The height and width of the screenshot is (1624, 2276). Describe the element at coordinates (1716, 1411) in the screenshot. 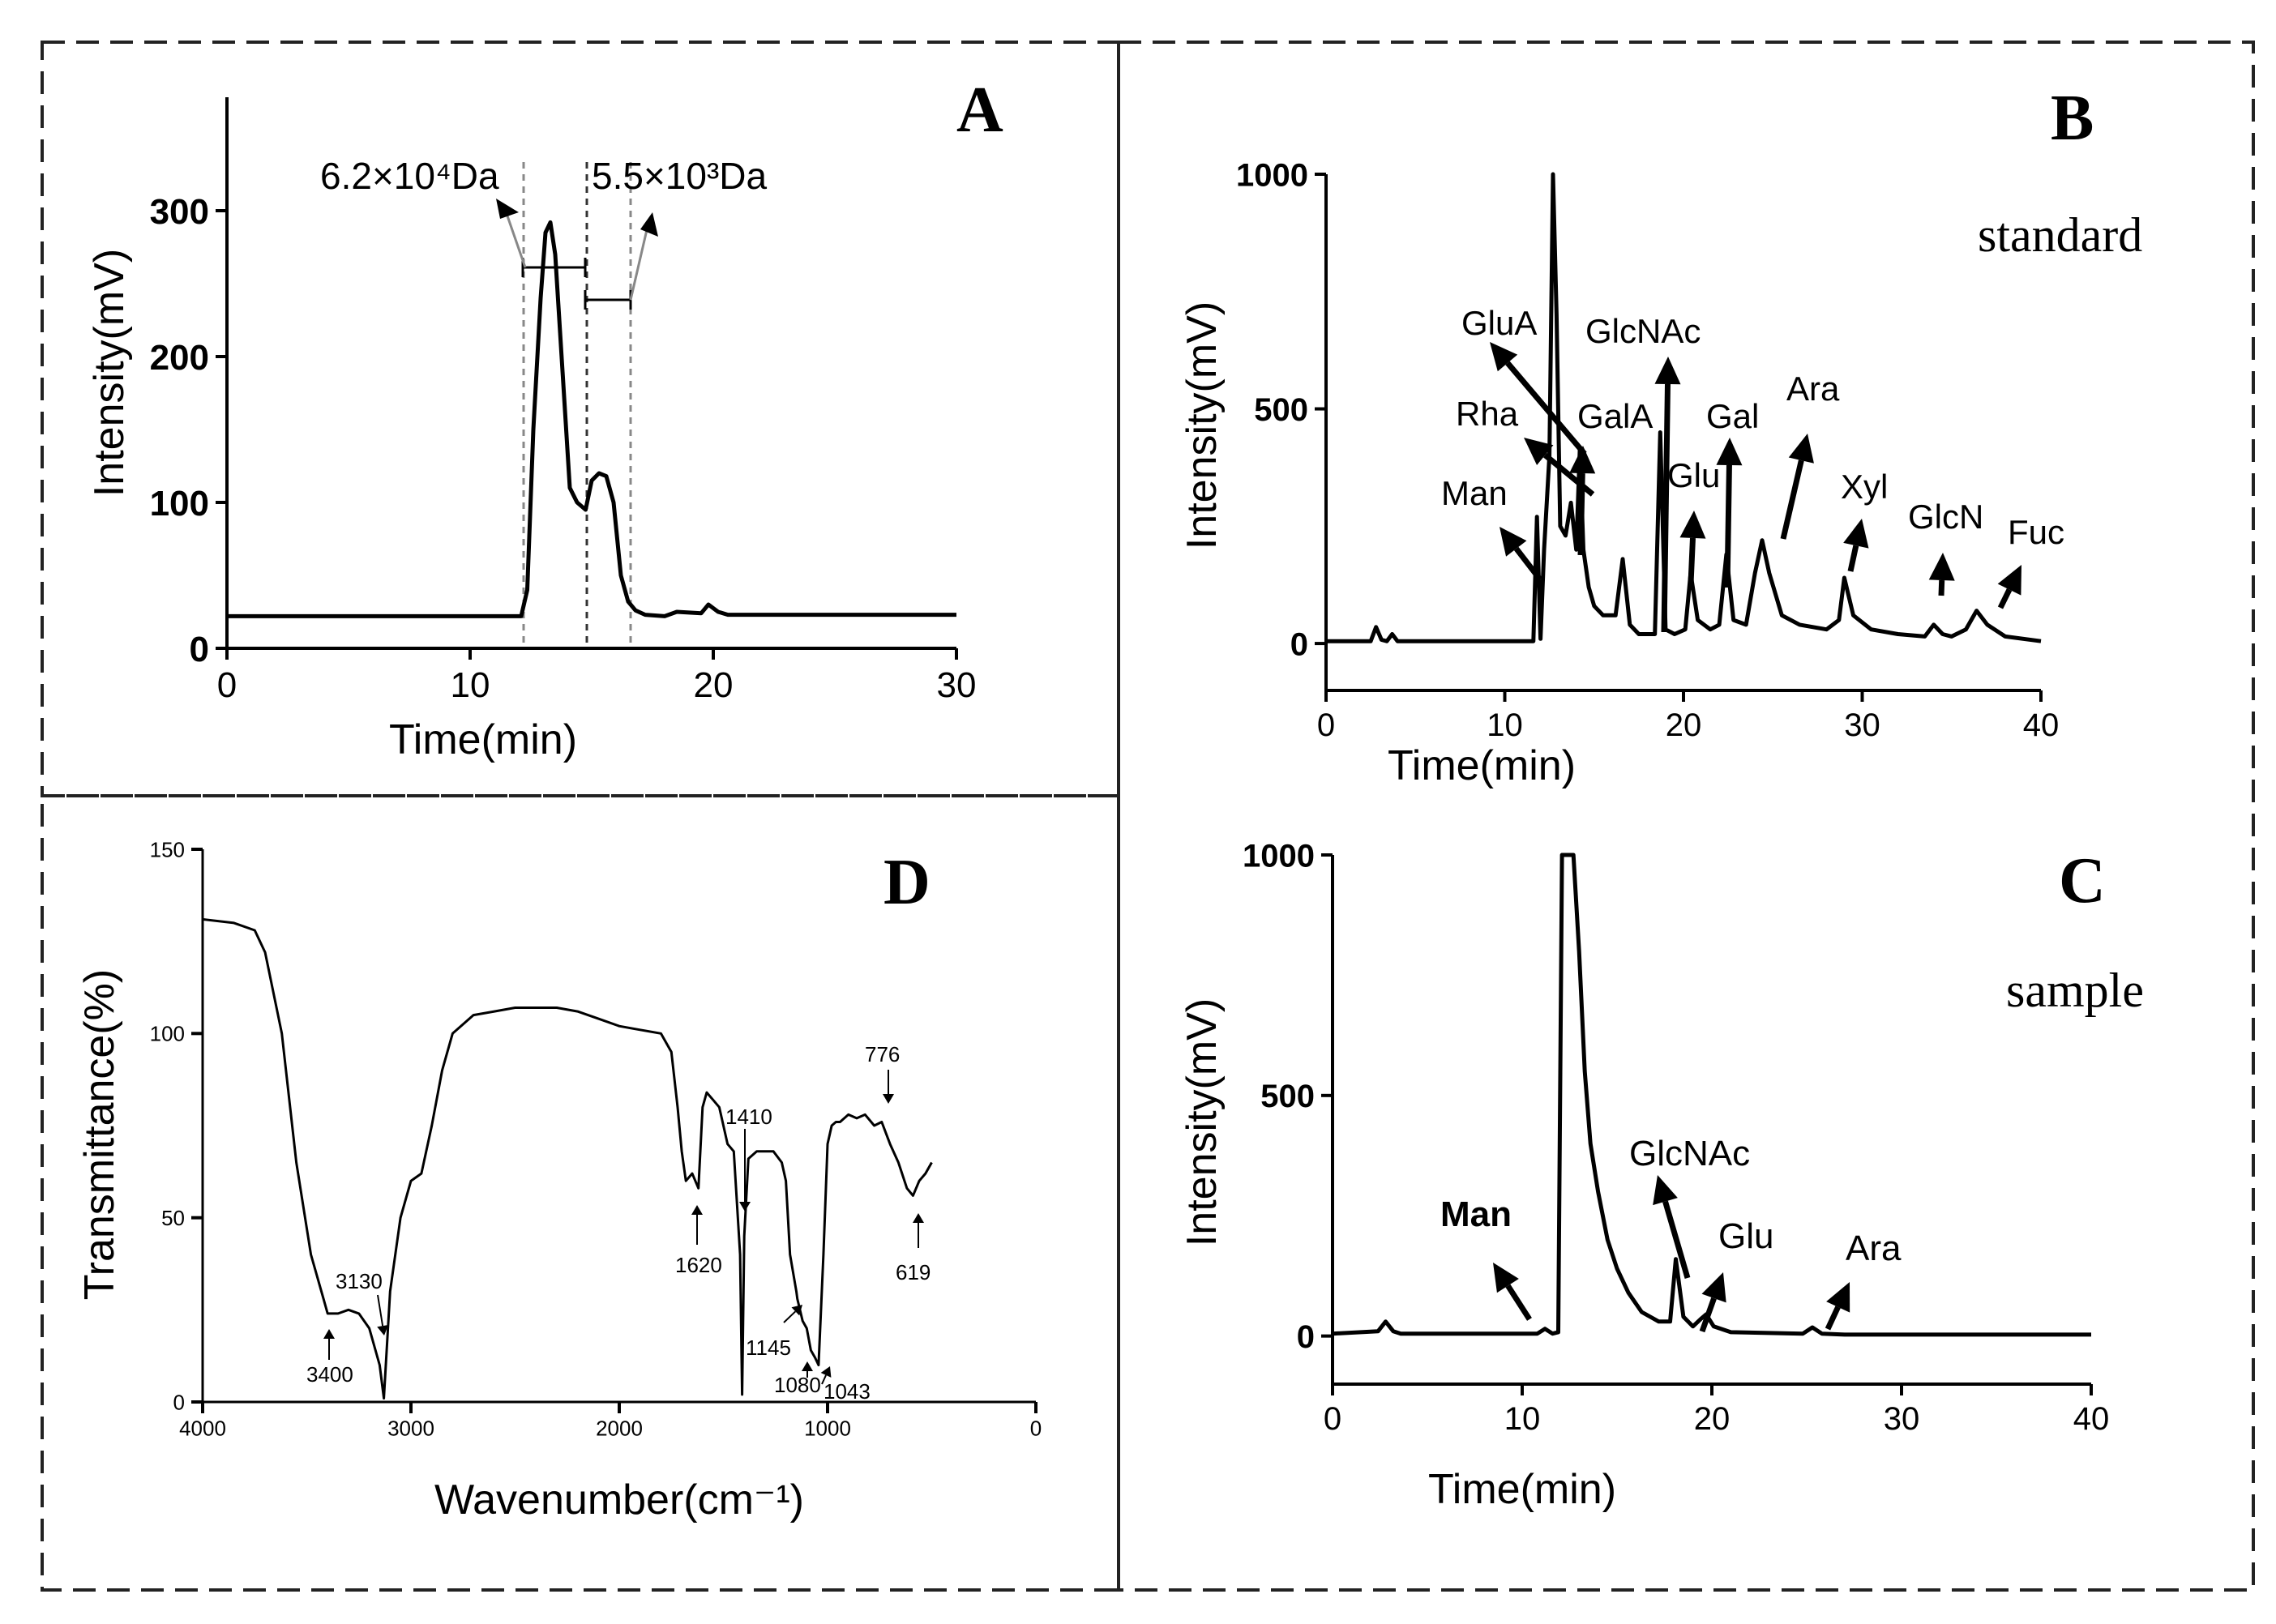

I see `panel-c-x-ticks: 0 10 20 30 40` at that location.